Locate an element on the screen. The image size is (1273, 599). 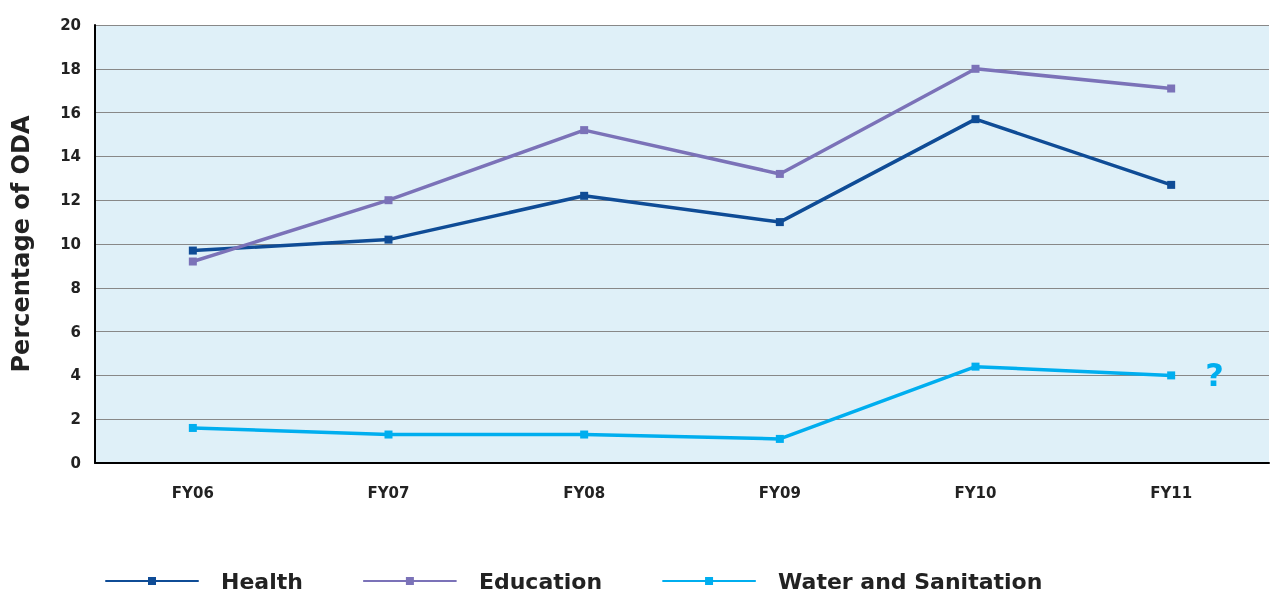
annotation: ? is located at coordinates (1214, 375).